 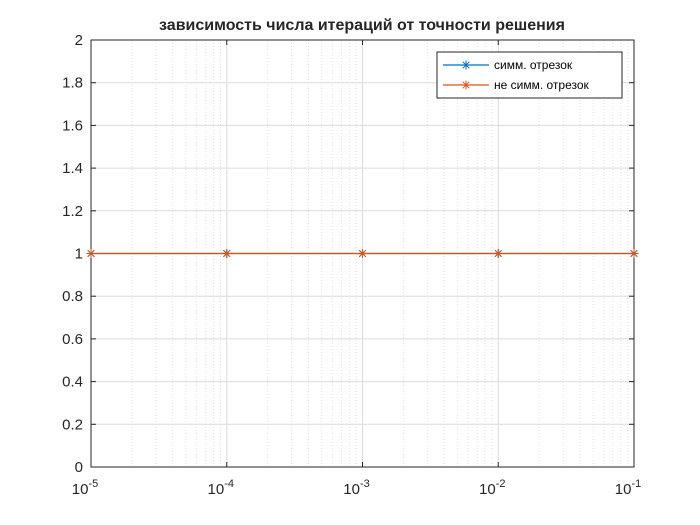 I want to click on y-tick-label: 0.6, so click(x=72, y=339).